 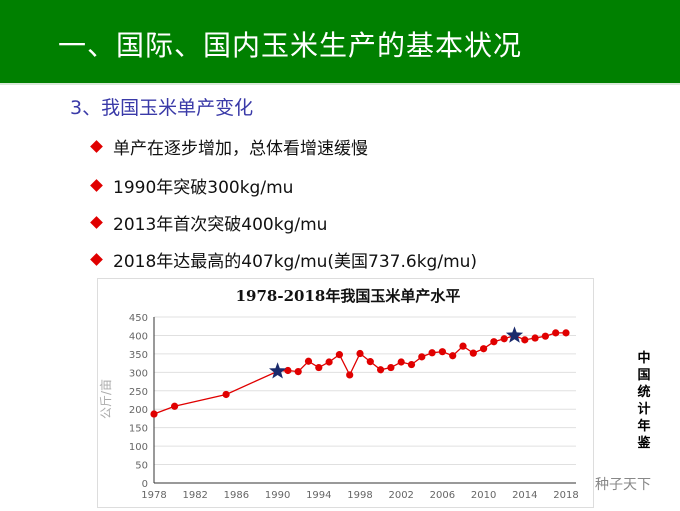 I want to click on x-tick-label: 2014, so click(x=524, y=495).